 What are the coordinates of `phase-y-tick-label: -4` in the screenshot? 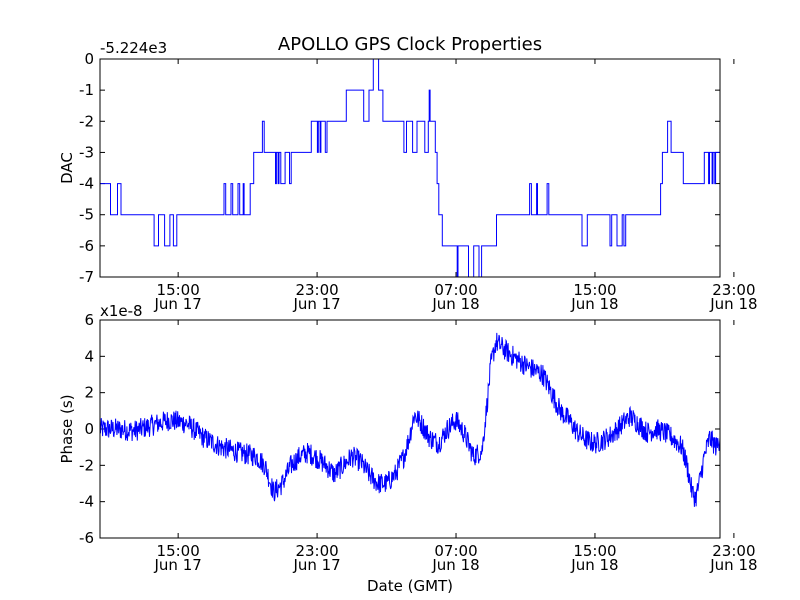 It's located at (86, 502).